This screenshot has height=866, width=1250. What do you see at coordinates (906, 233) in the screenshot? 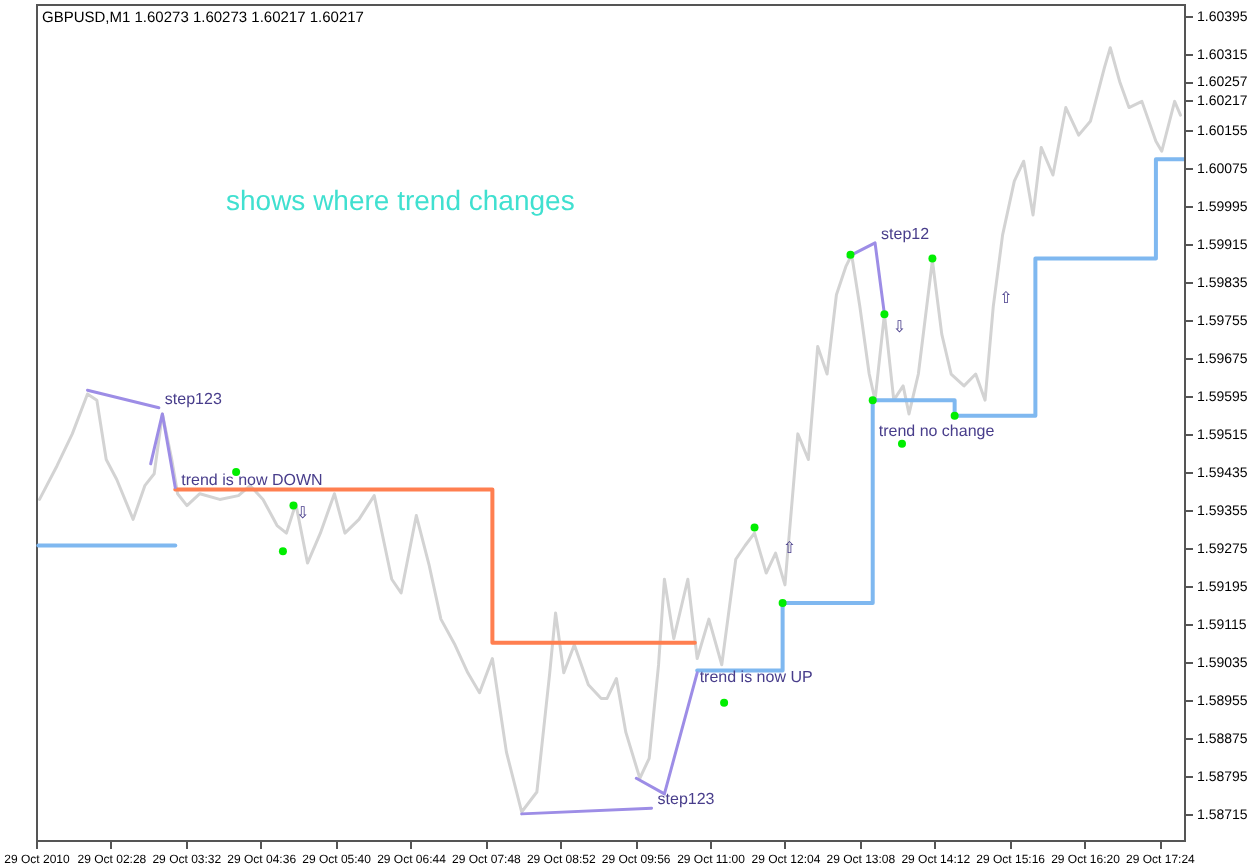
I see `annotation: step12` at bounding box center [906, 233].